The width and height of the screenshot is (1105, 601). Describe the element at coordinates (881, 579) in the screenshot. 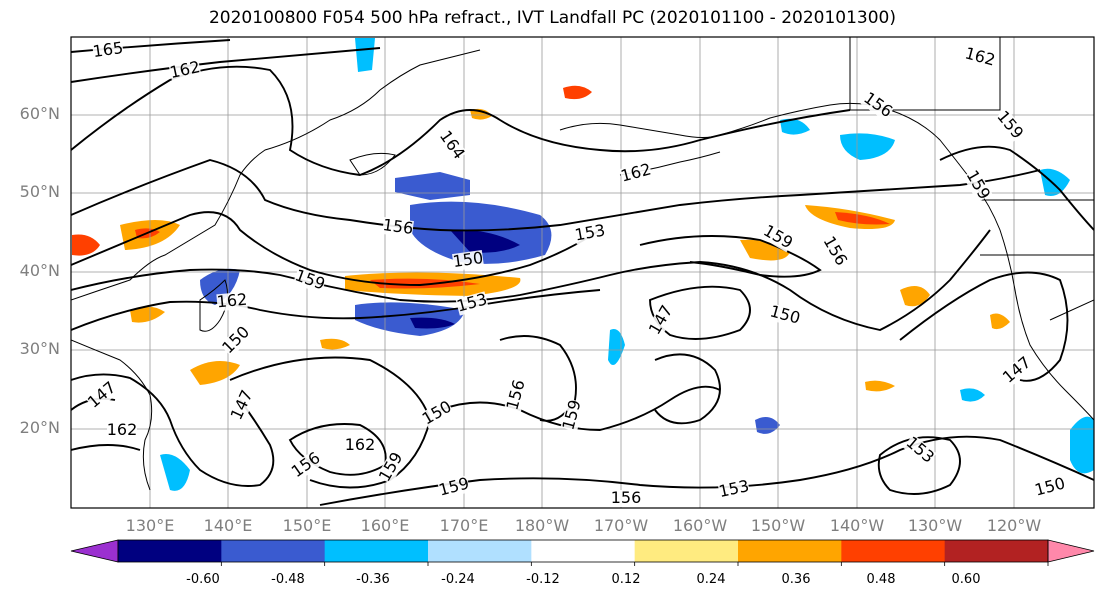

I see `colorbar-tick-label: 0.48` at that location.